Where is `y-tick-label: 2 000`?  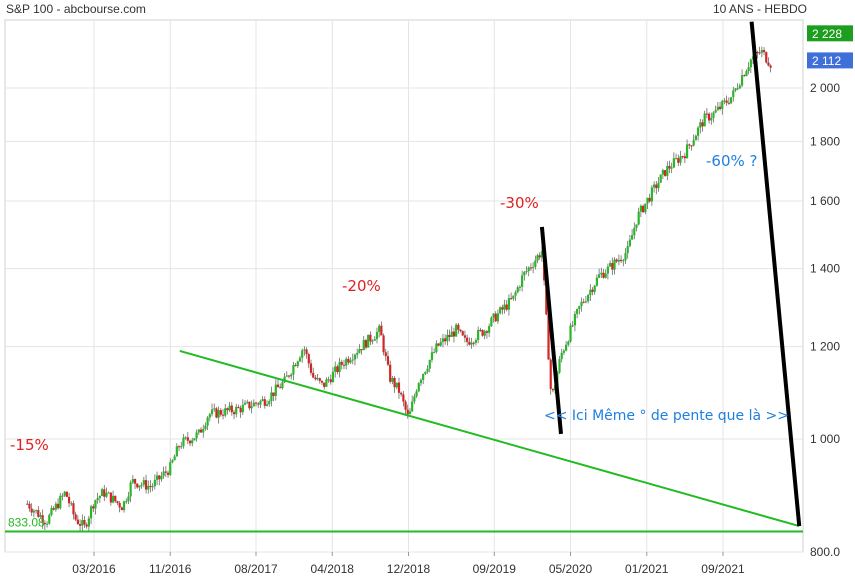
y-tick-label: 2 000 is located at coordinates (825, 88).